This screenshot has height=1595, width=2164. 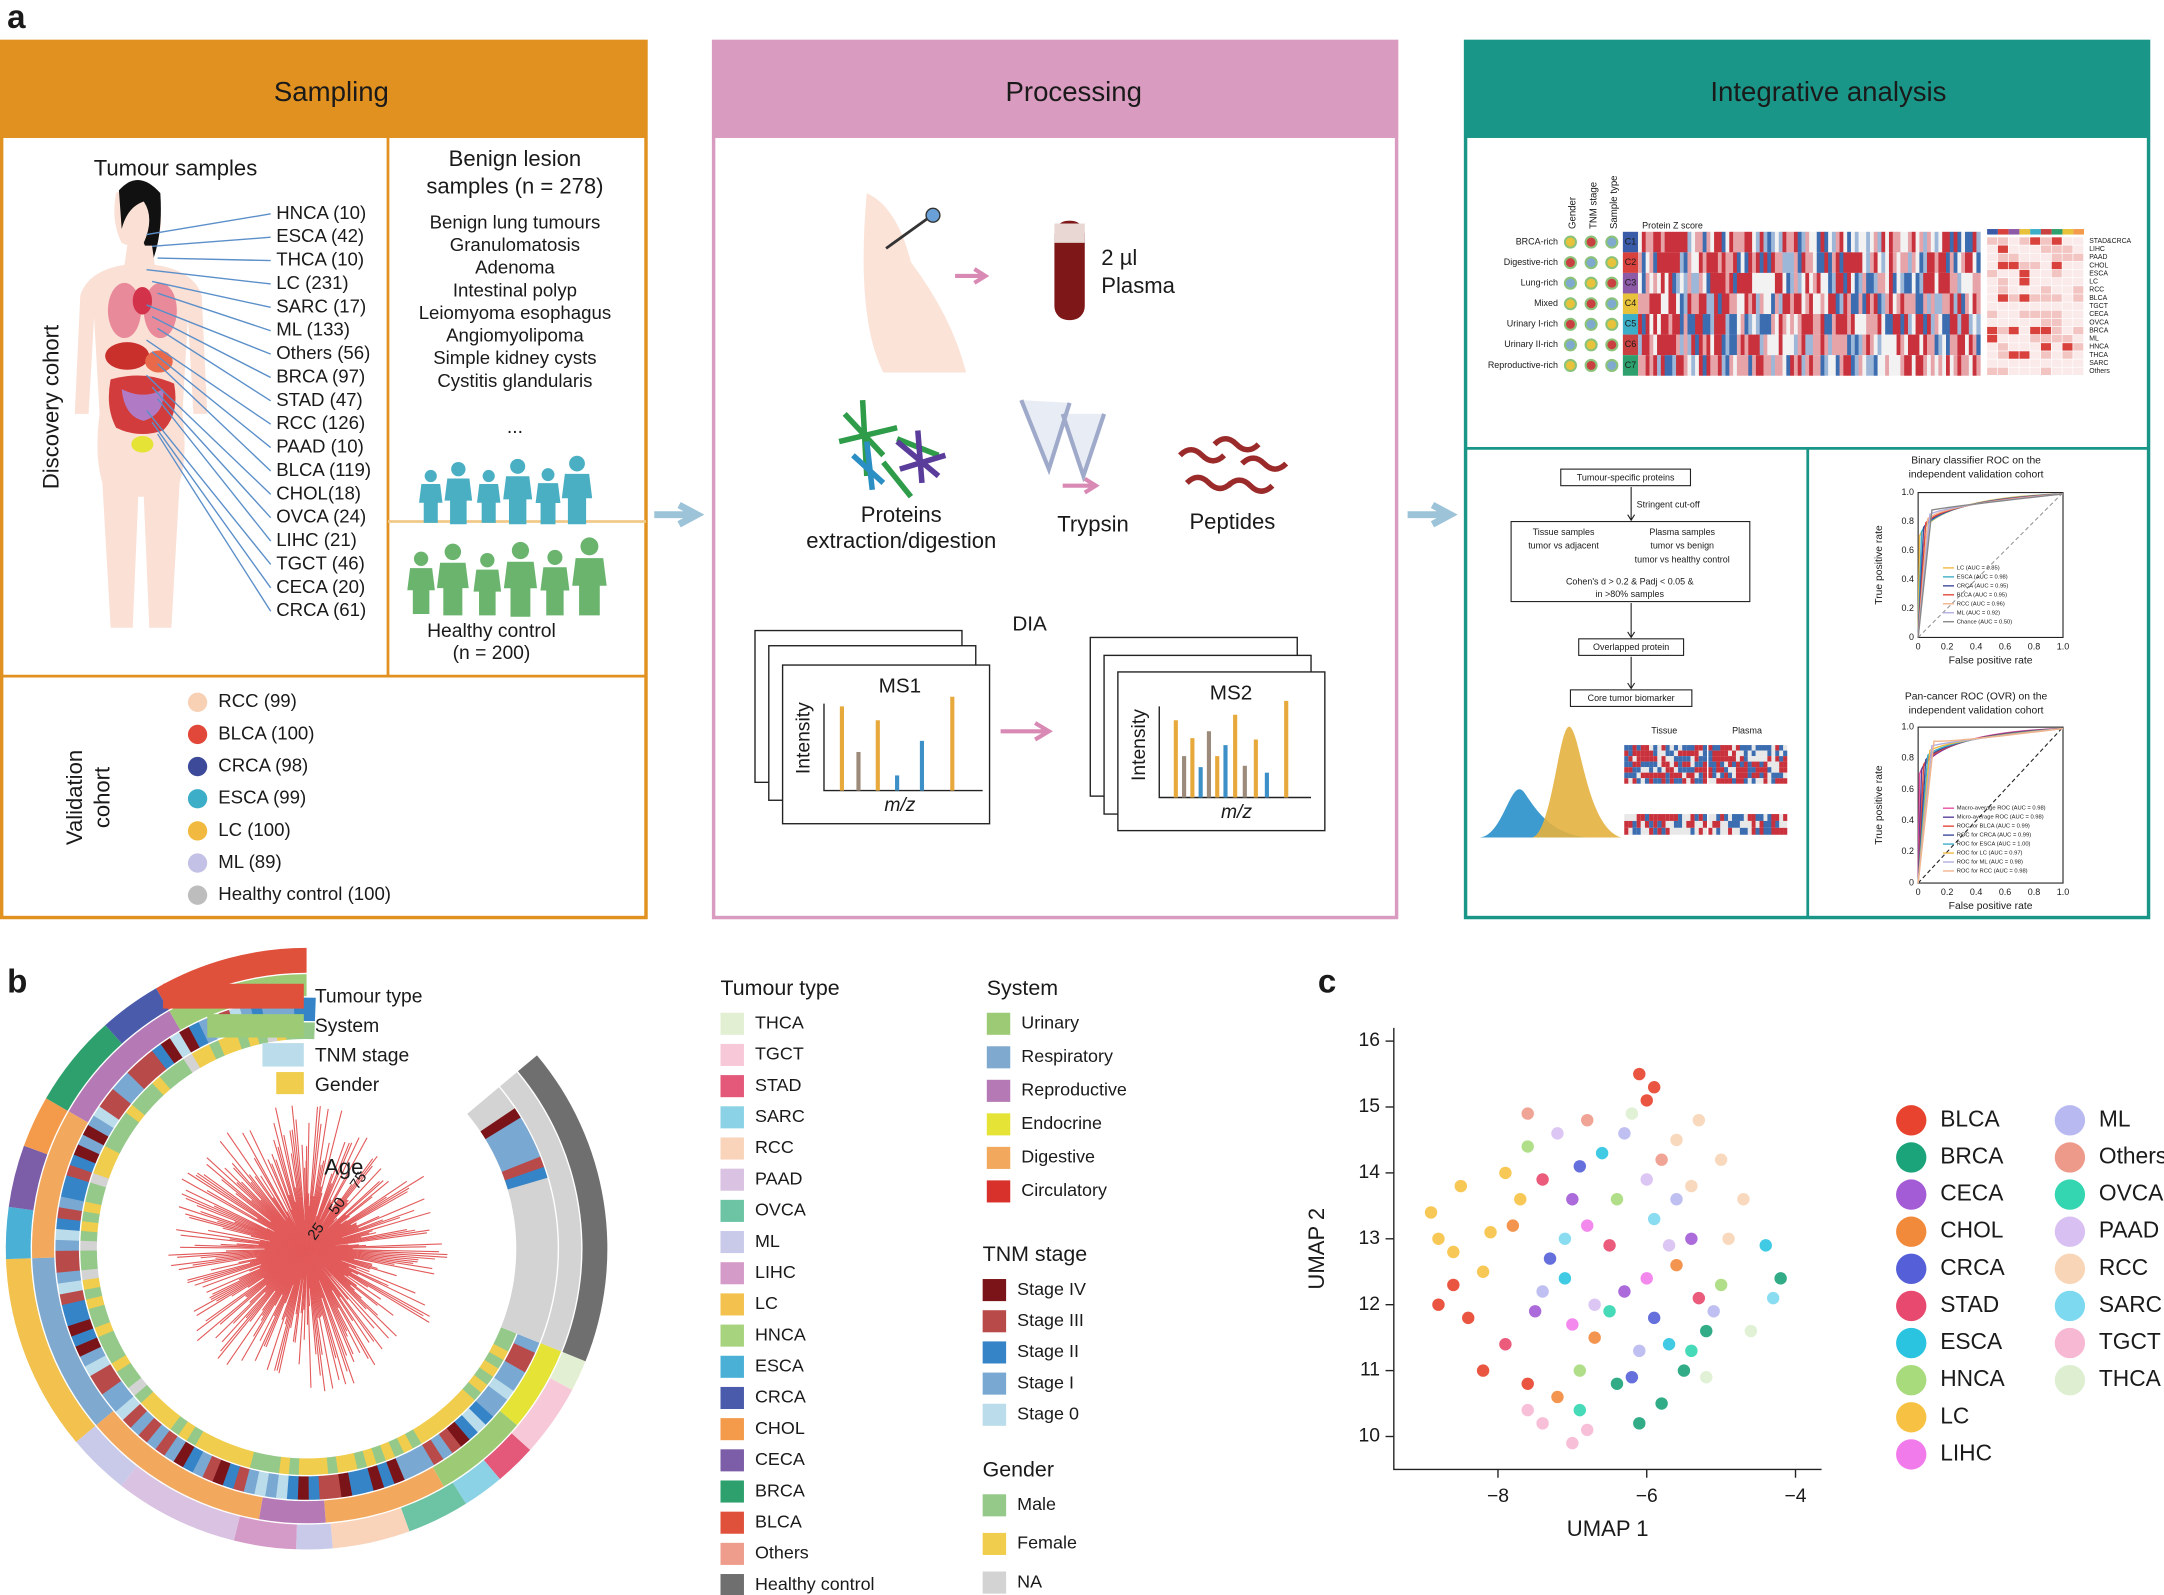 I want to click on axis-label: m/z, so click(x=1236, y=812).